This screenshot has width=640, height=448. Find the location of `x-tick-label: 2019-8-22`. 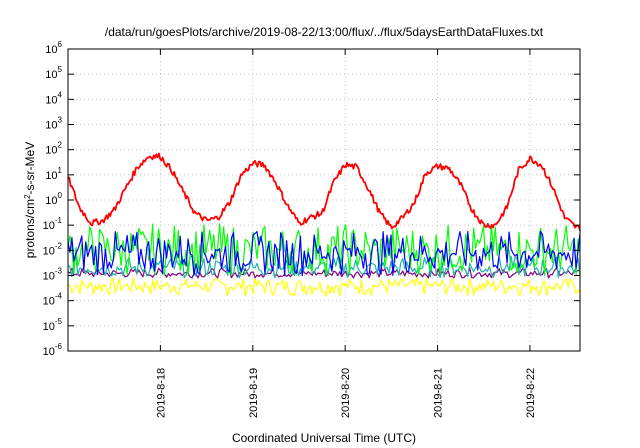

x-tick-label: 2019-8-22 is located at coordinates (531, 393).